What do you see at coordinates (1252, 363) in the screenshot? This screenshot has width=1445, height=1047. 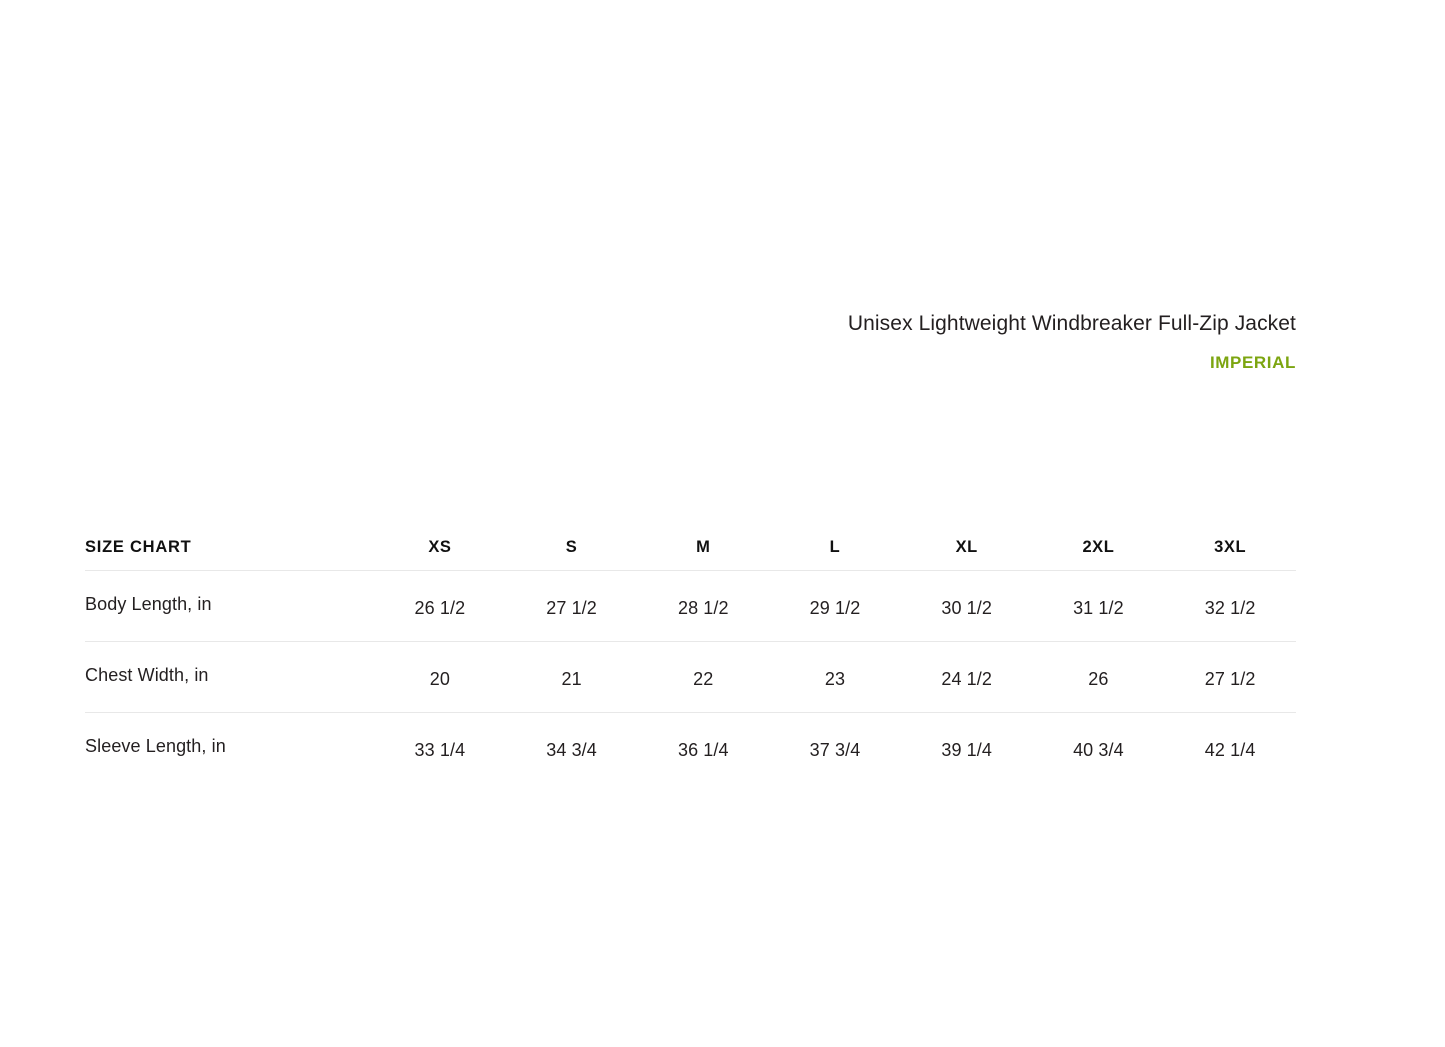 I see `unit-system-label: IMPERIAL` at bounding box center [1252, 363].